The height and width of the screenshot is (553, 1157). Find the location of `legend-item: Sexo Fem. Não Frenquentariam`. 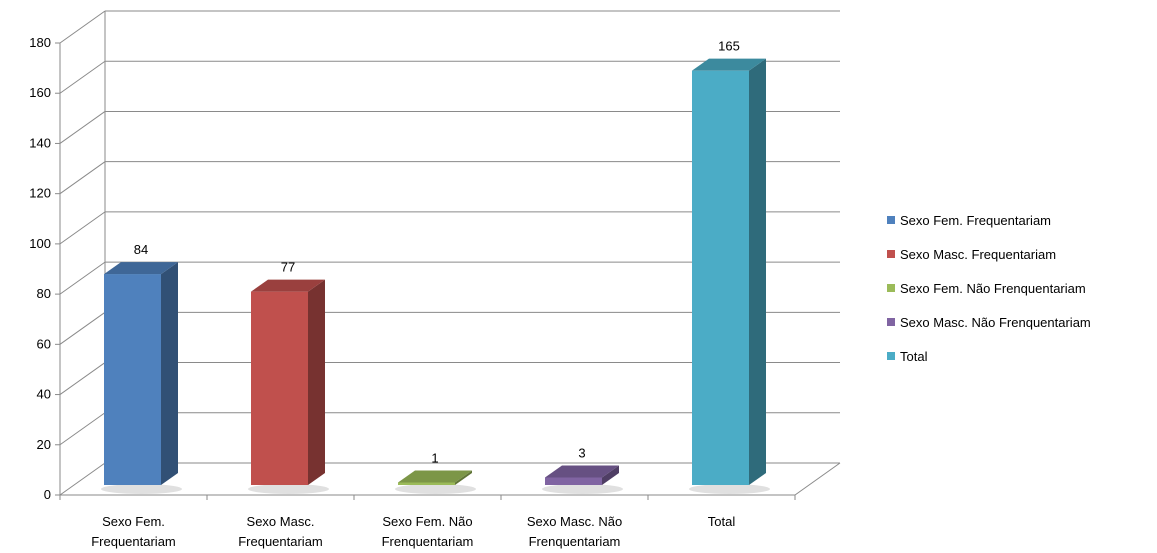

legend-item: Sexo Fem. Não Frenquentariam is located at coordinates (989, 288).